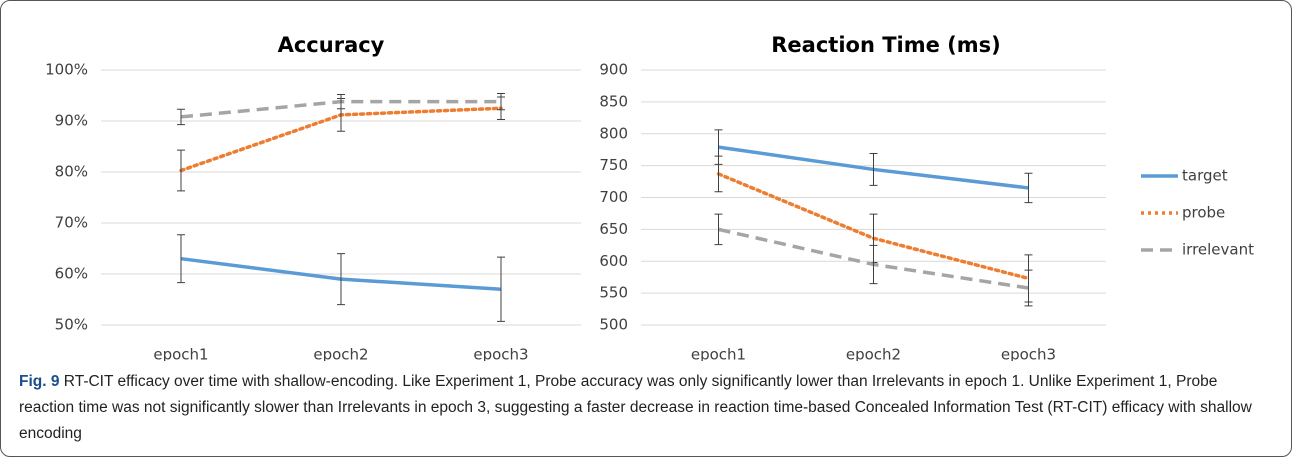  What do you see at coordinates (886, 45) in the screenshot?
I see `chart-title: Reaction Time (ms)` at bounding box center [886, 45].